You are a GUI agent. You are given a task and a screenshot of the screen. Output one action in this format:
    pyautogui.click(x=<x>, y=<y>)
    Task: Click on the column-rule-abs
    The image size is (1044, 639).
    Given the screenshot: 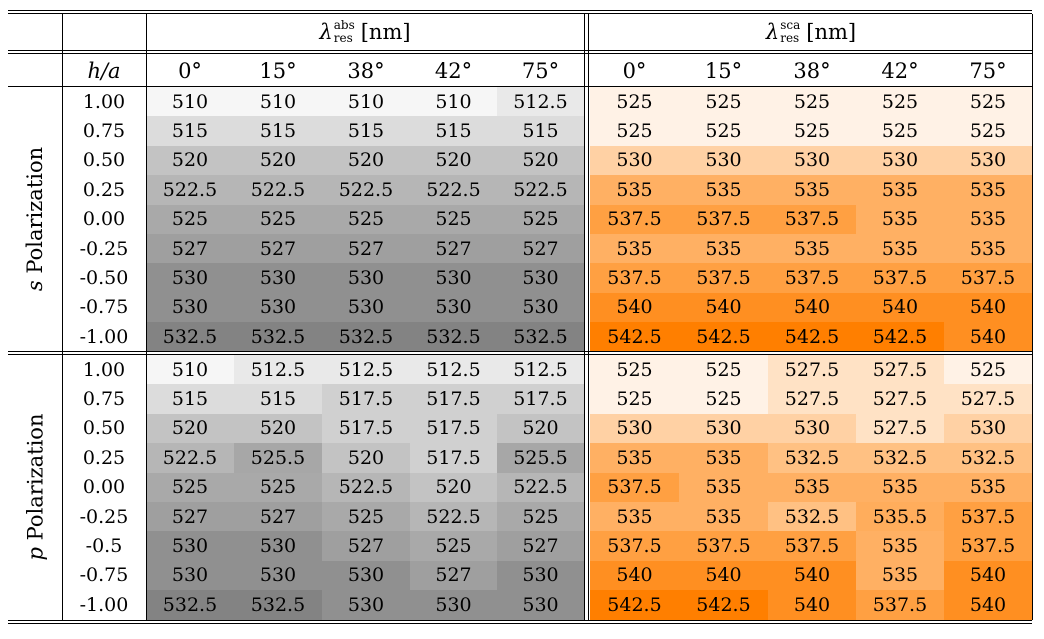 What is the action you would take?
    pyautogui.click(x=146, y=317)
    